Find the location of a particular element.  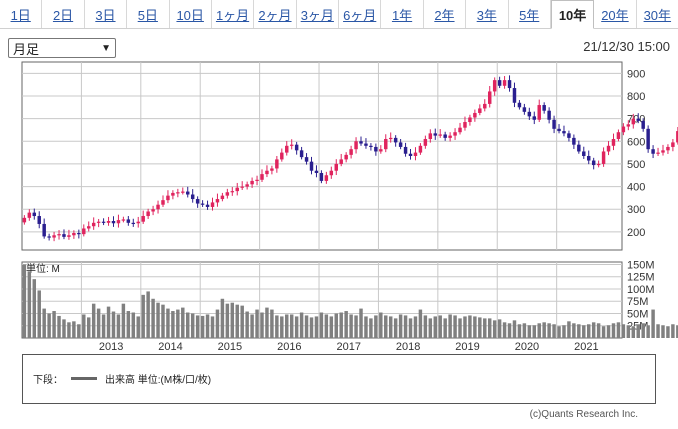

volume-tick-label: 75M is located at coordinates (637, 302).